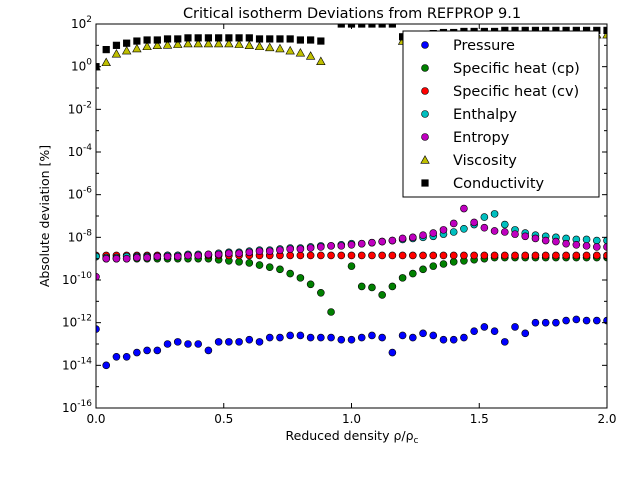 This screenshot has width=640, height=480. What do you see at coordinates (469, 115) in the screenshot?
I see `legend-item: Enthalpy` at bounding box center [469, 115].